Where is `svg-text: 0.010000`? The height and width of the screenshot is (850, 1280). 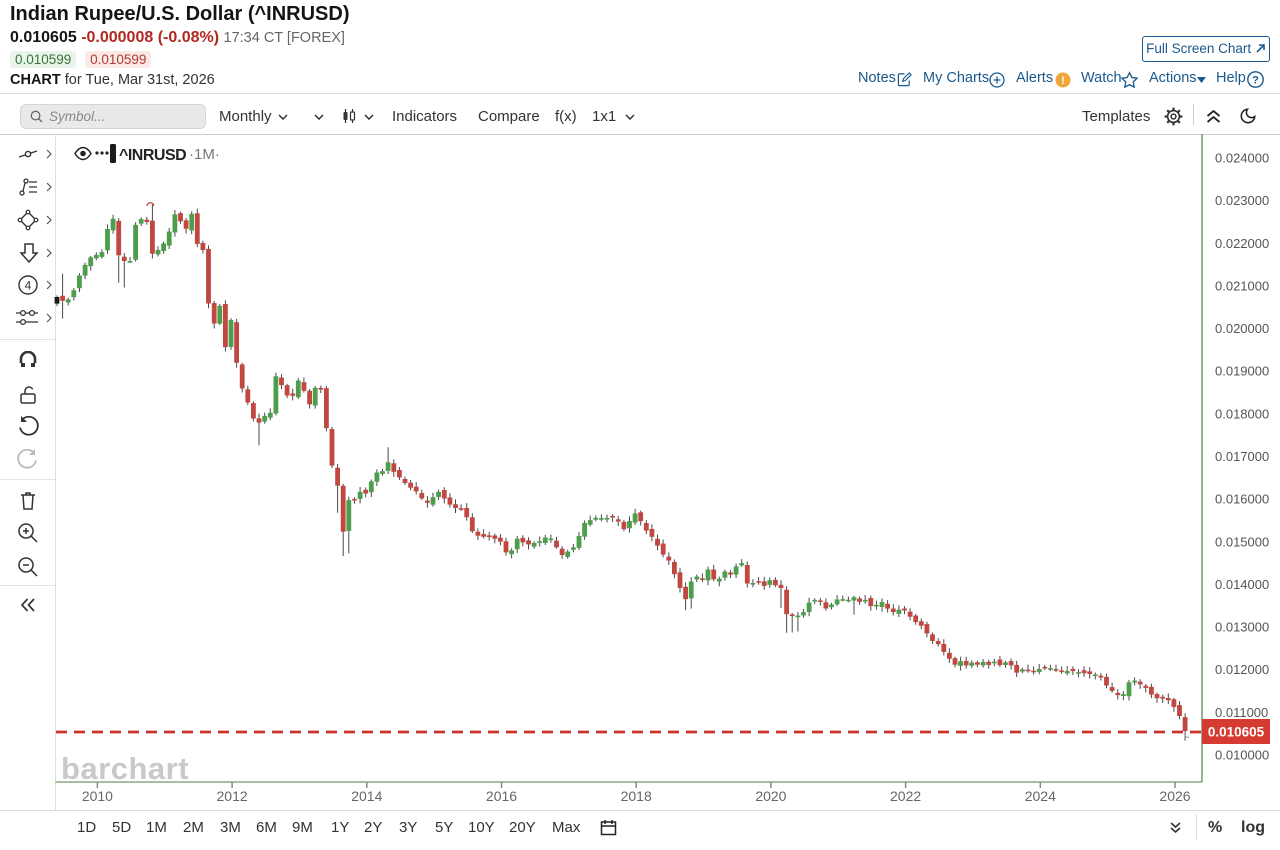 svg-text: 0.010000 is located at coordinates (1242, 755).